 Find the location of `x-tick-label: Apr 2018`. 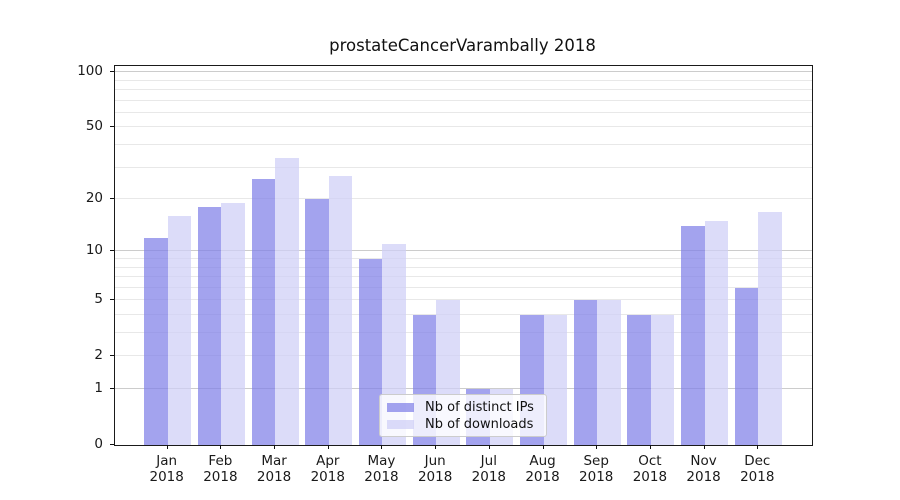

x-tick-label: Apr 2018 is located at coordinates (327, 469).